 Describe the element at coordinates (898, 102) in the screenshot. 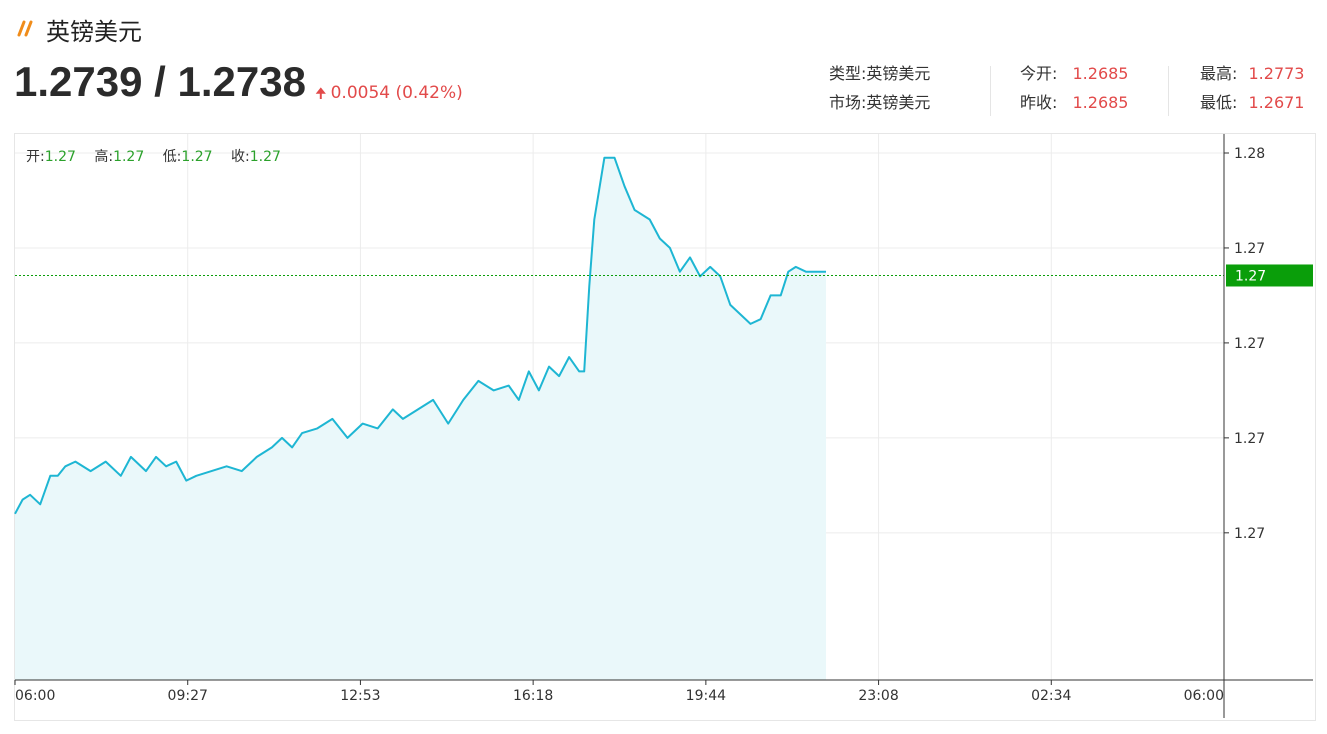

I see `market-value: 英镑美元` at that location.